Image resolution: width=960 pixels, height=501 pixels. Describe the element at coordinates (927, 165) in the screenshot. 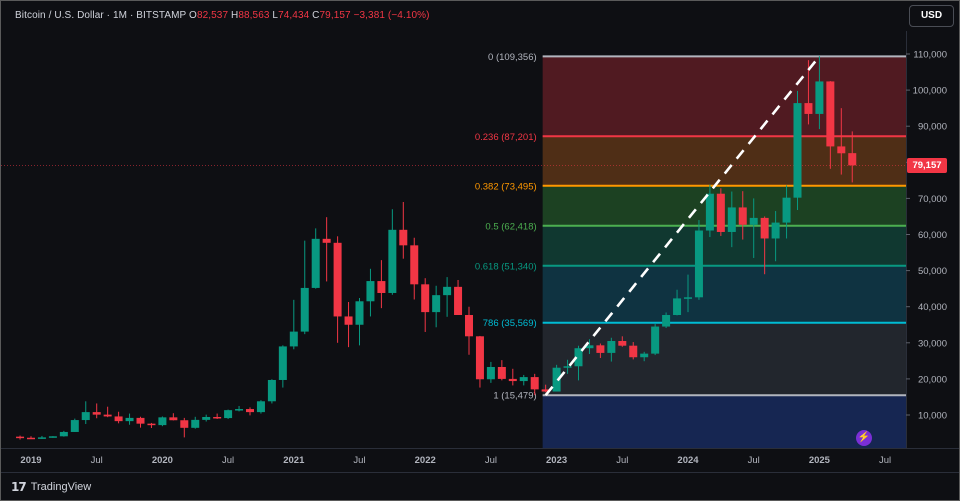

I see `last-price-tag: 79,157` at that location.